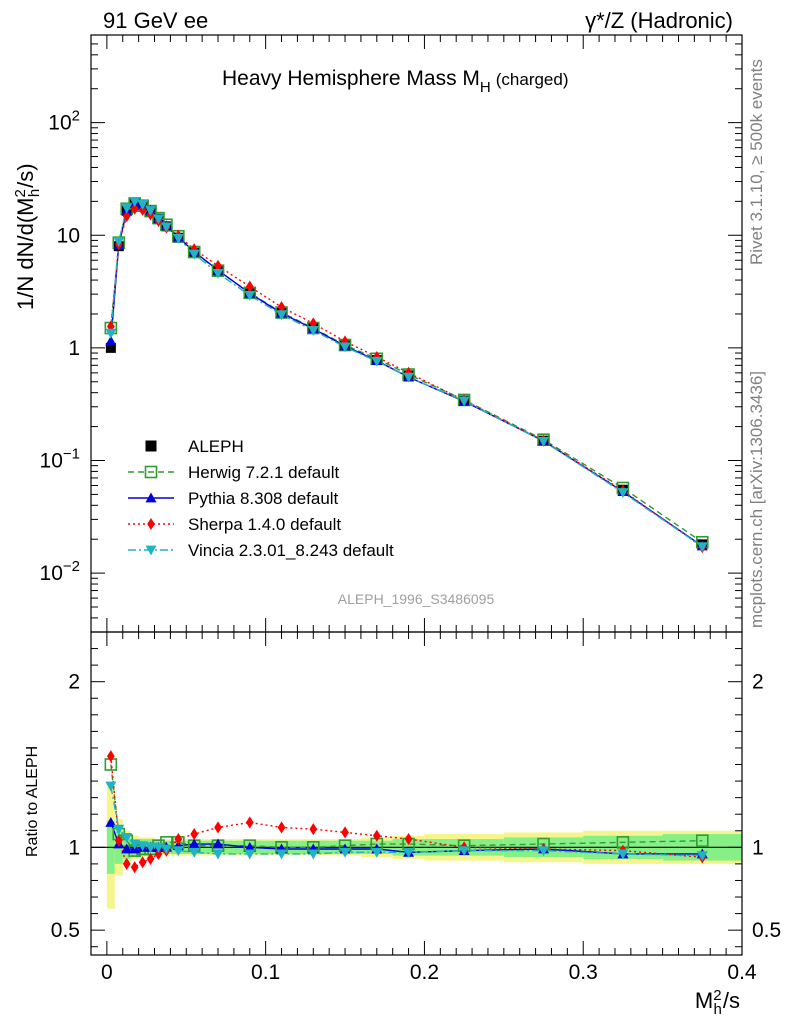 This screenshot has width=786, height=1024. Describe the element at coordinates (74, 682) in the screenshot. I see `ratio-ytick-label-left: 2` at that location.